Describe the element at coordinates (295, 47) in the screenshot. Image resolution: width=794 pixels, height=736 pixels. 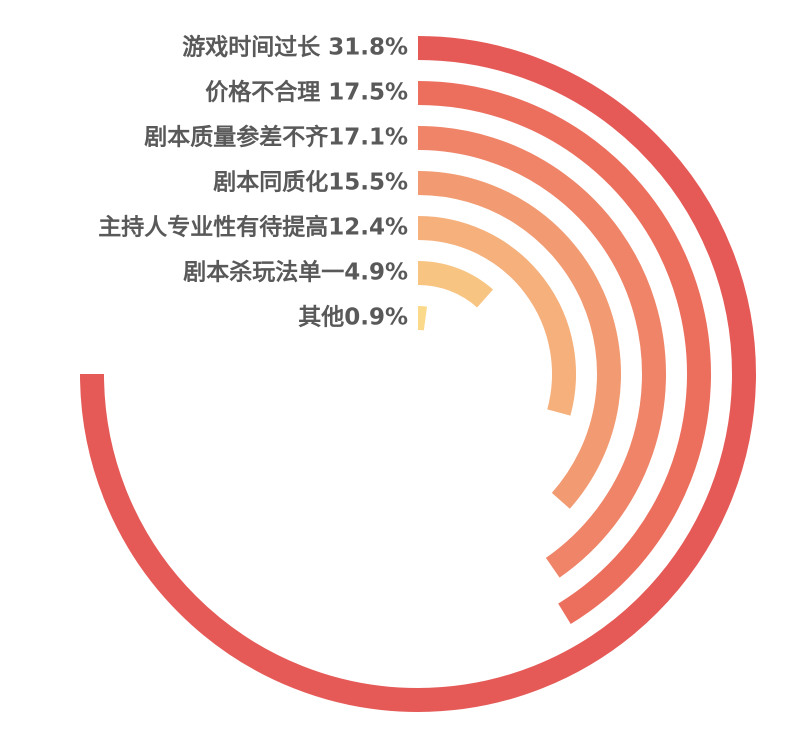
I see `bar-label: 游戏时间过长 31.8%` at that location.